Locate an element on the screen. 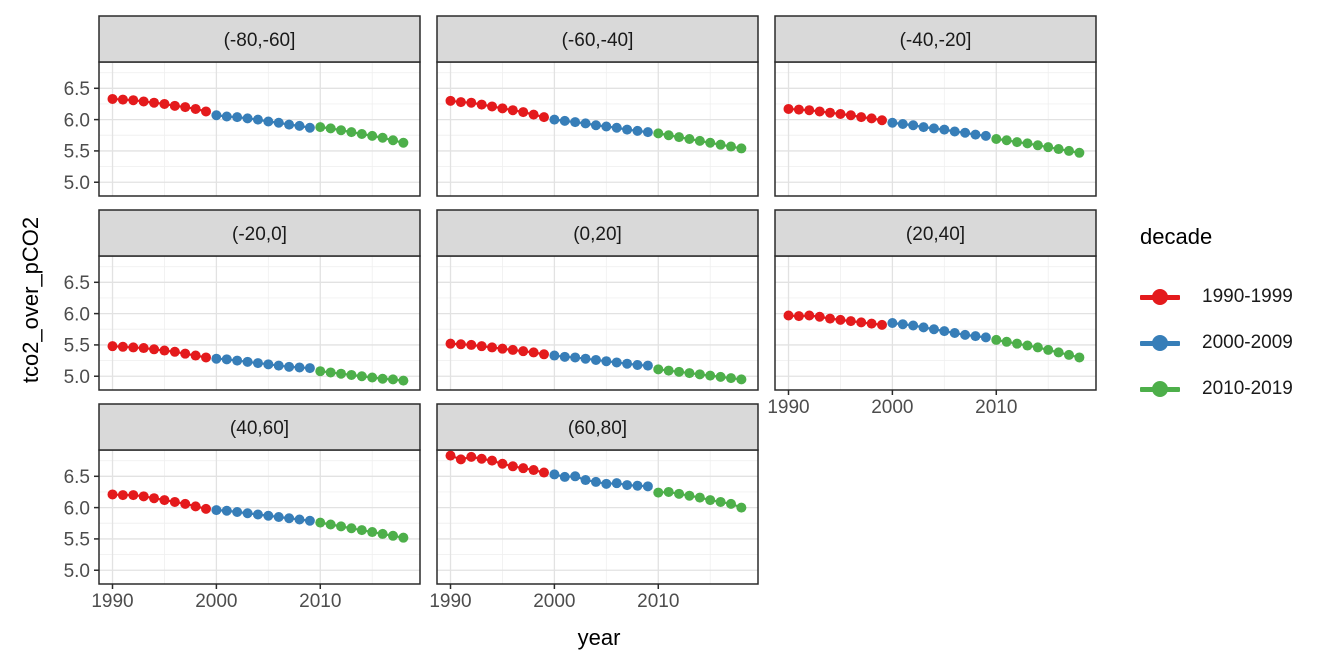 Image resolution: width=1344 pixels, height=672 pixels. major-gridlines is located at coordinates (935, 129).